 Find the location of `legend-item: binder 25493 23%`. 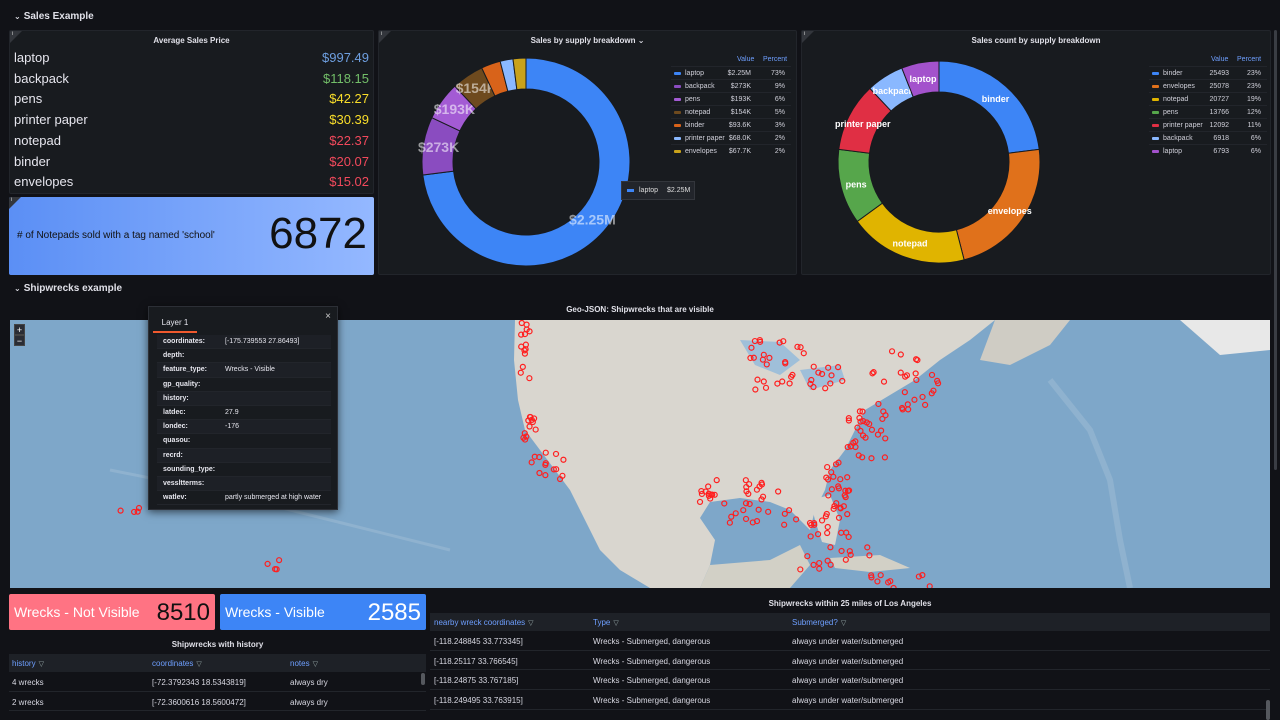

legend-item: binder 25493 23% is located at coordinates (1208, 72).